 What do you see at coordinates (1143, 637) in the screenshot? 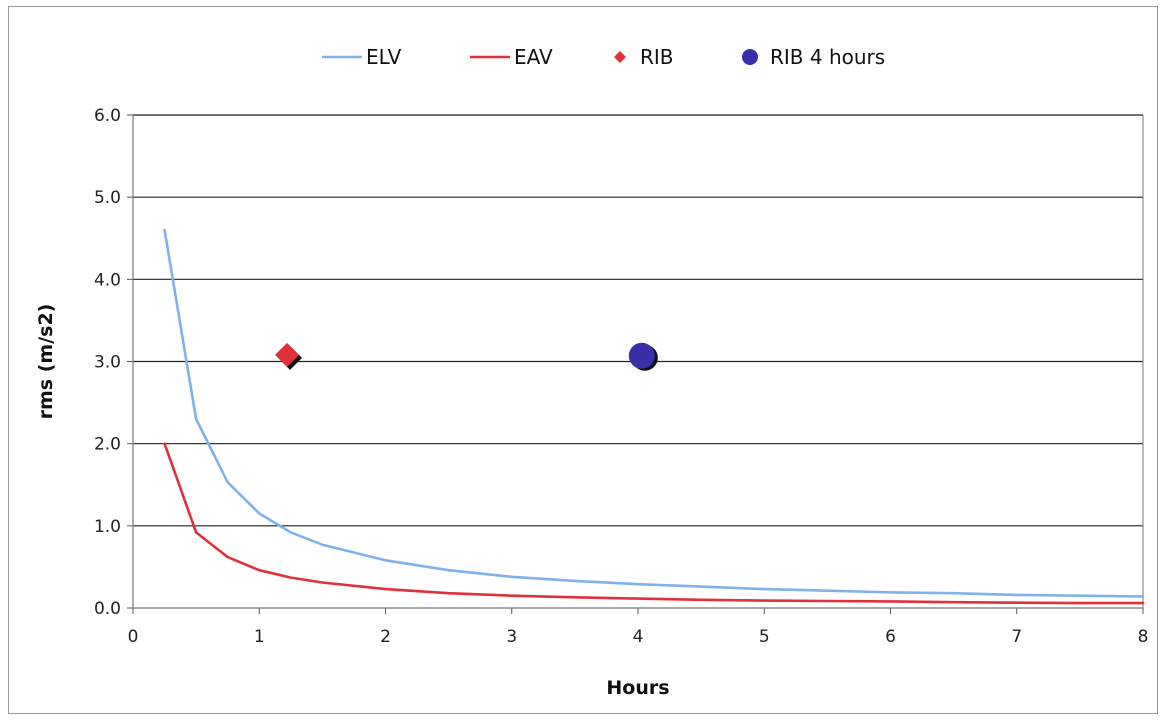
I see `x-tick-label: 8` at bounding box center [1143, 637].